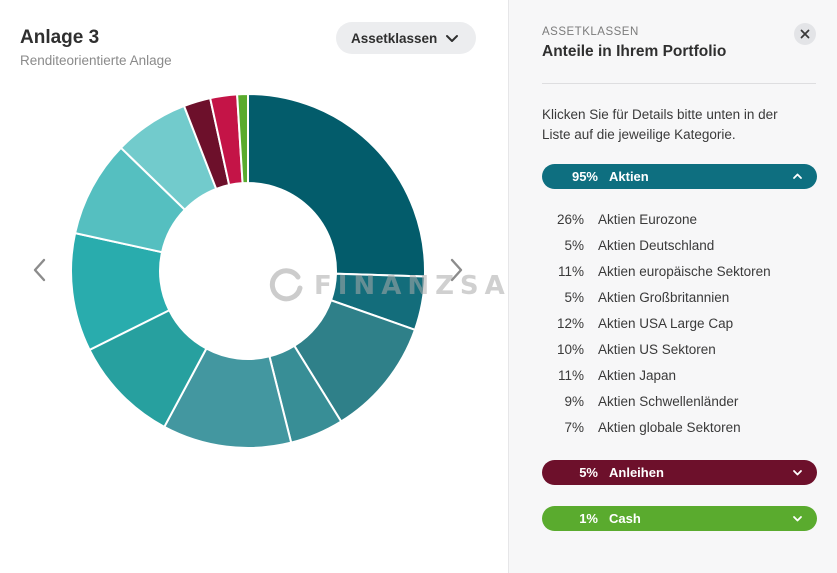 This screenshot has width=837, height=573. Describe the element at coordinates (797, 176) in the screenshot. I see `chevron-up-icon` at that location.